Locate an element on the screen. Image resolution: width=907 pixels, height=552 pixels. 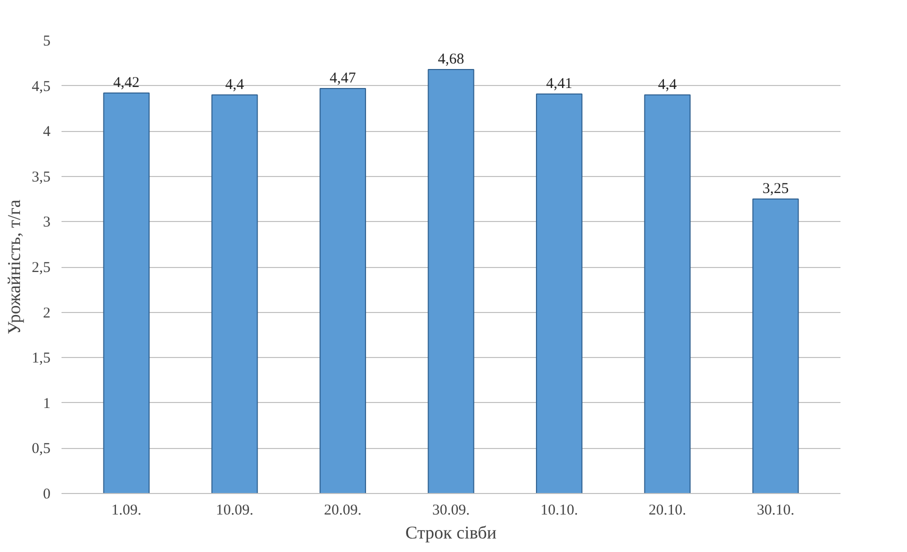
x-axis-title: Строк сівби is located at coordinates (451, 532).